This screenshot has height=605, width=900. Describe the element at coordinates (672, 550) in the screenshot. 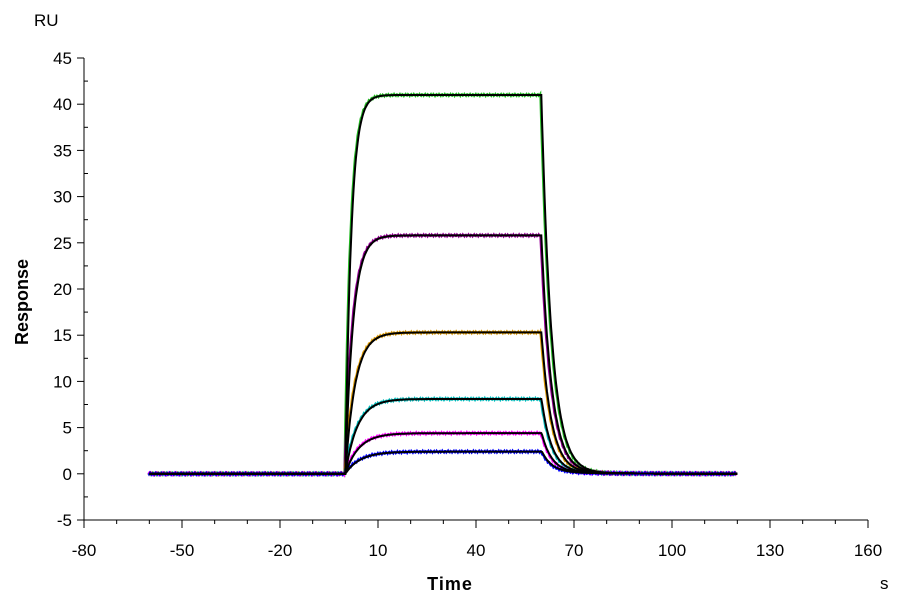

I see `x-tick-label: 100` at that location.